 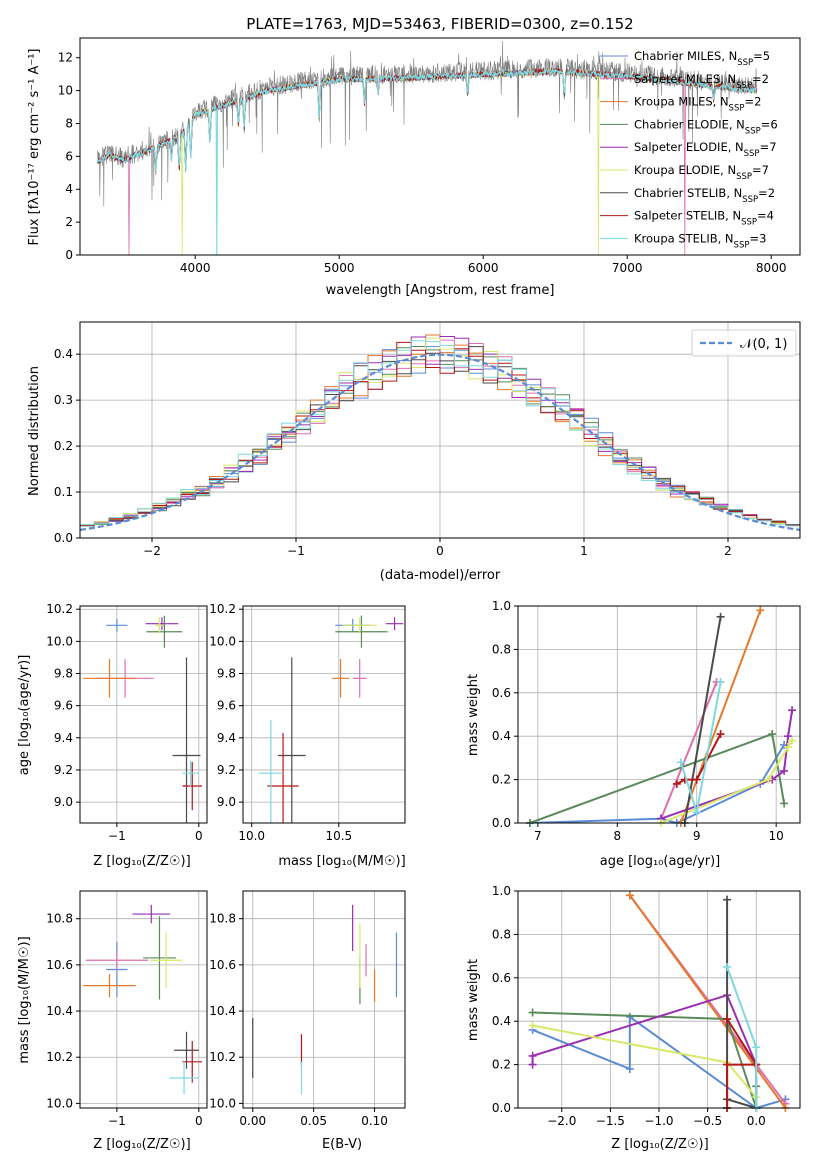 What do you see at coordinates (69, 123) in the screenshot?
I see `spectrum-ytick-label-4: 8` at bounding box center [69, 123].